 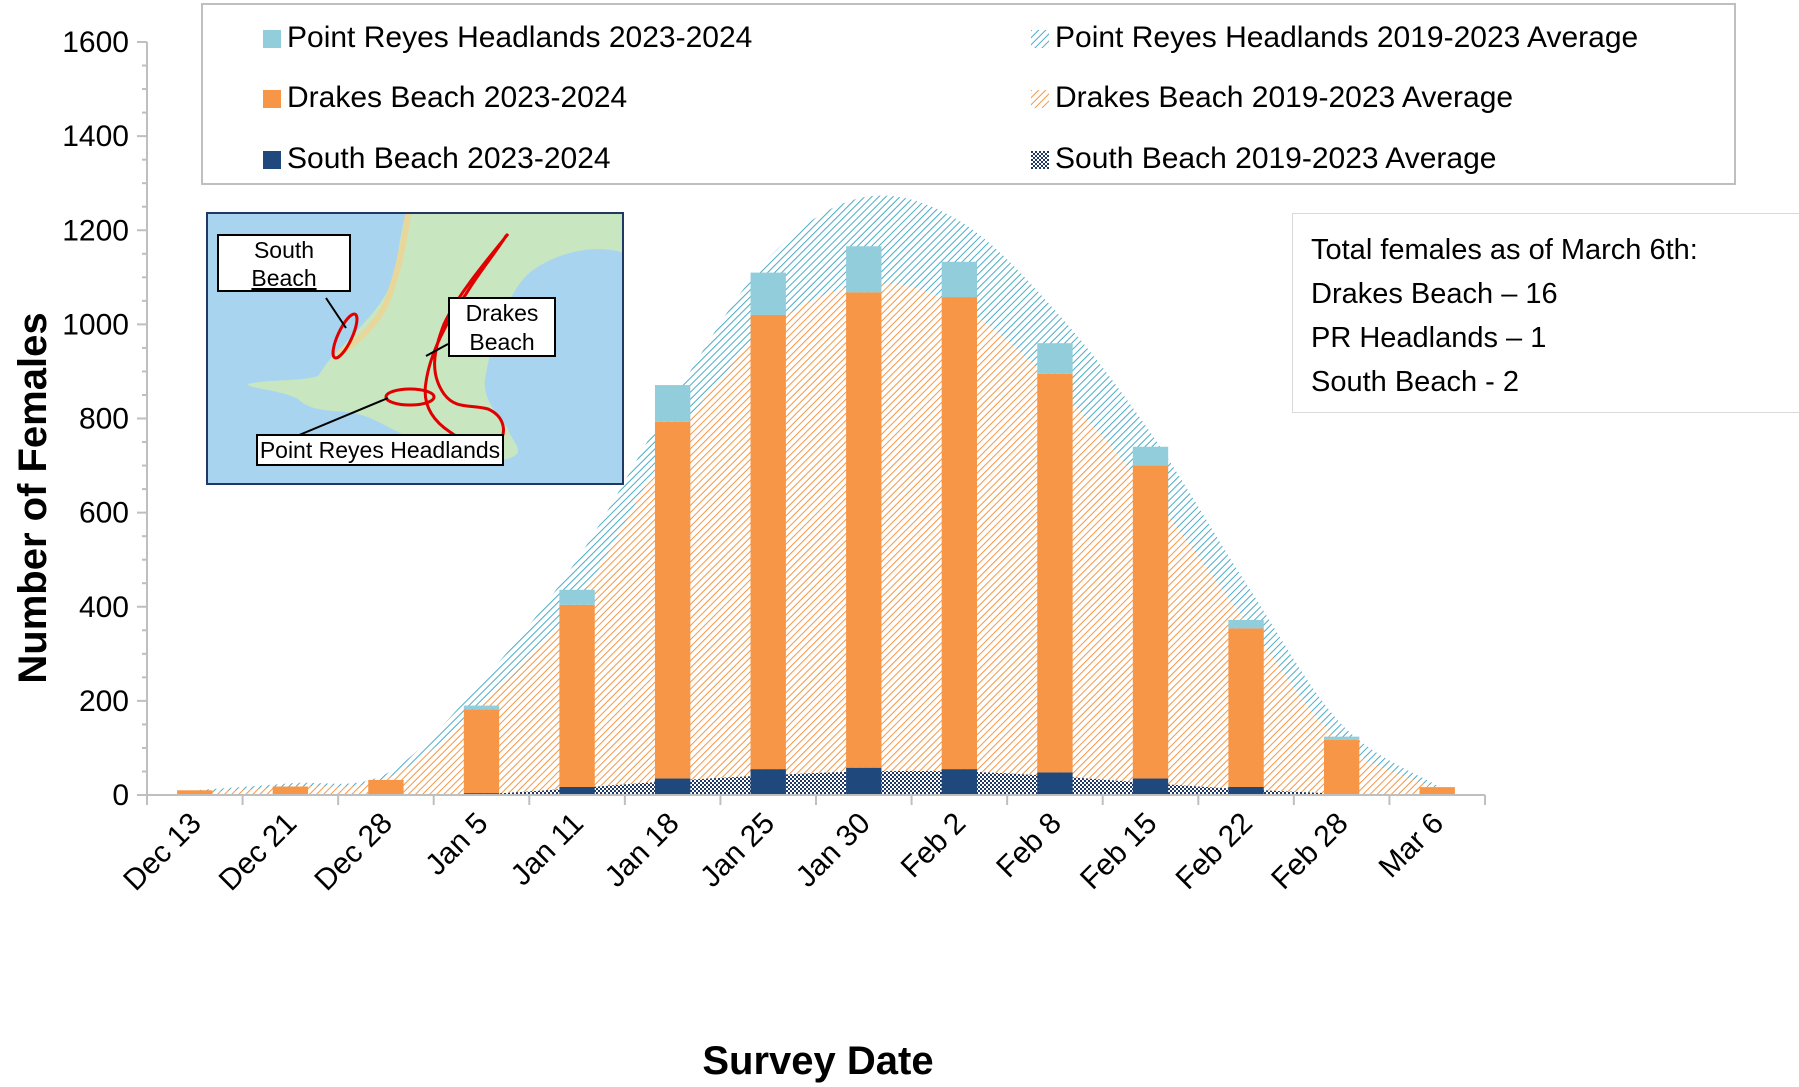 What do you see at coordinates (520, 37) in the screenshot?
I see `legend-label: Point Reyes Headlands 2023-2024` at bounding box center [520, 37].